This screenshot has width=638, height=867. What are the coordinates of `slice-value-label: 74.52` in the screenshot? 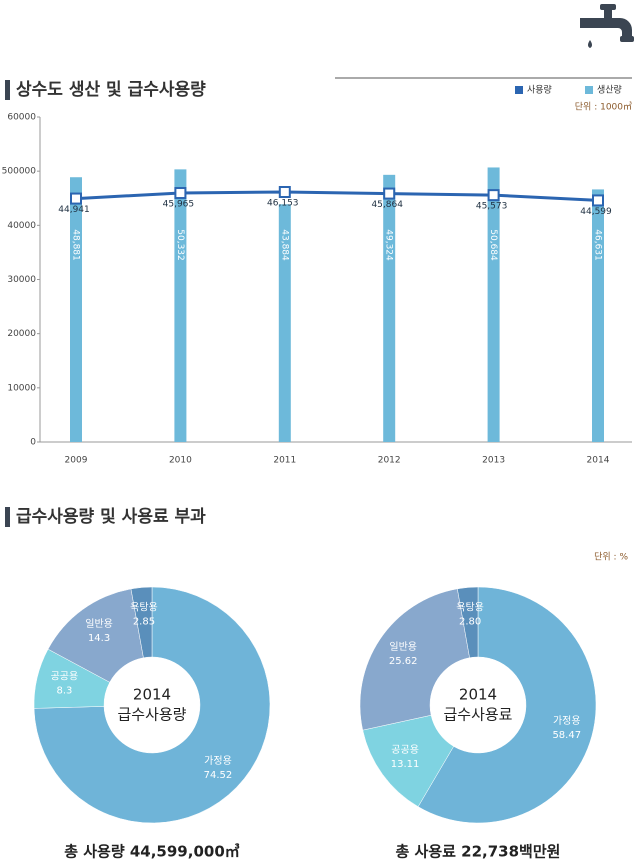 It's located at (218, 775).